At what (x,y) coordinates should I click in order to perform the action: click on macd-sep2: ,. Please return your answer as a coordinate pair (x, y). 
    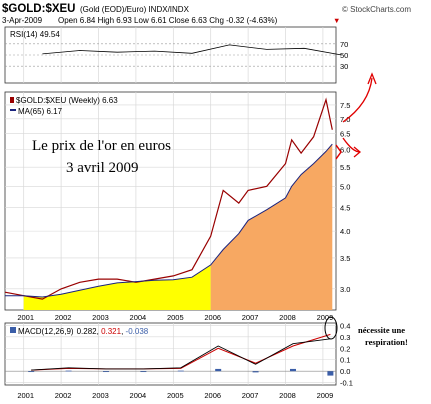
    Looking at the image, I should click on (123, 331).